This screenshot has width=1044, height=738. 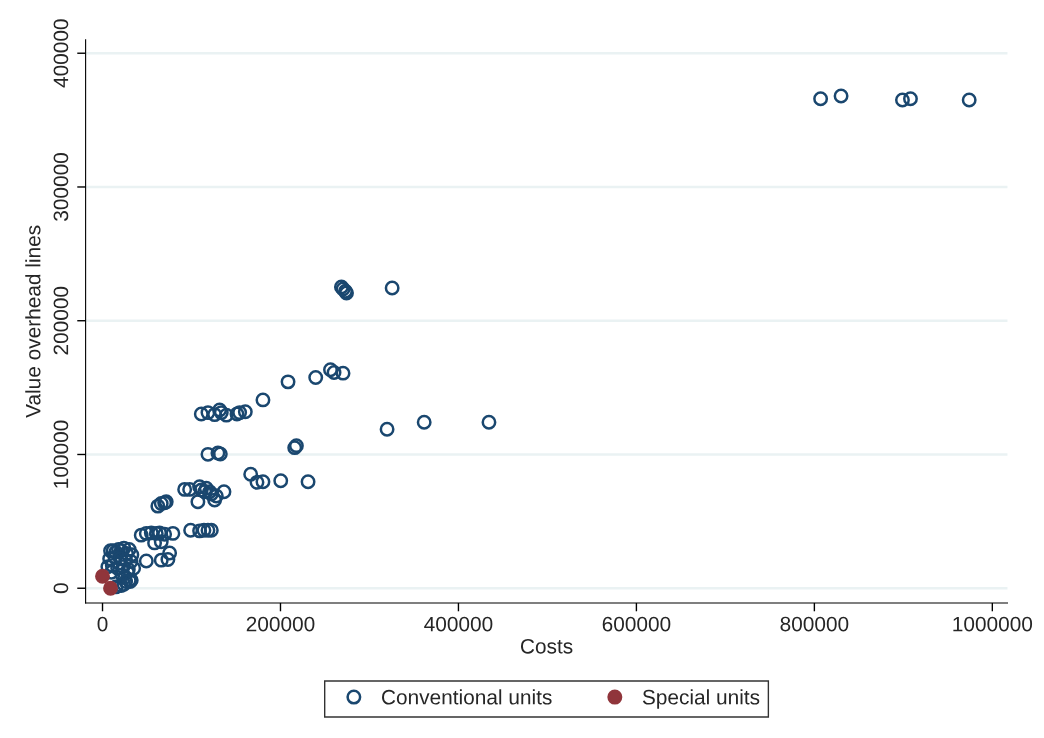 What do you see at coordinates (814, 624) in the screenshot?
I see `x-tick-label: 800000` at bounding box center [814, 624].